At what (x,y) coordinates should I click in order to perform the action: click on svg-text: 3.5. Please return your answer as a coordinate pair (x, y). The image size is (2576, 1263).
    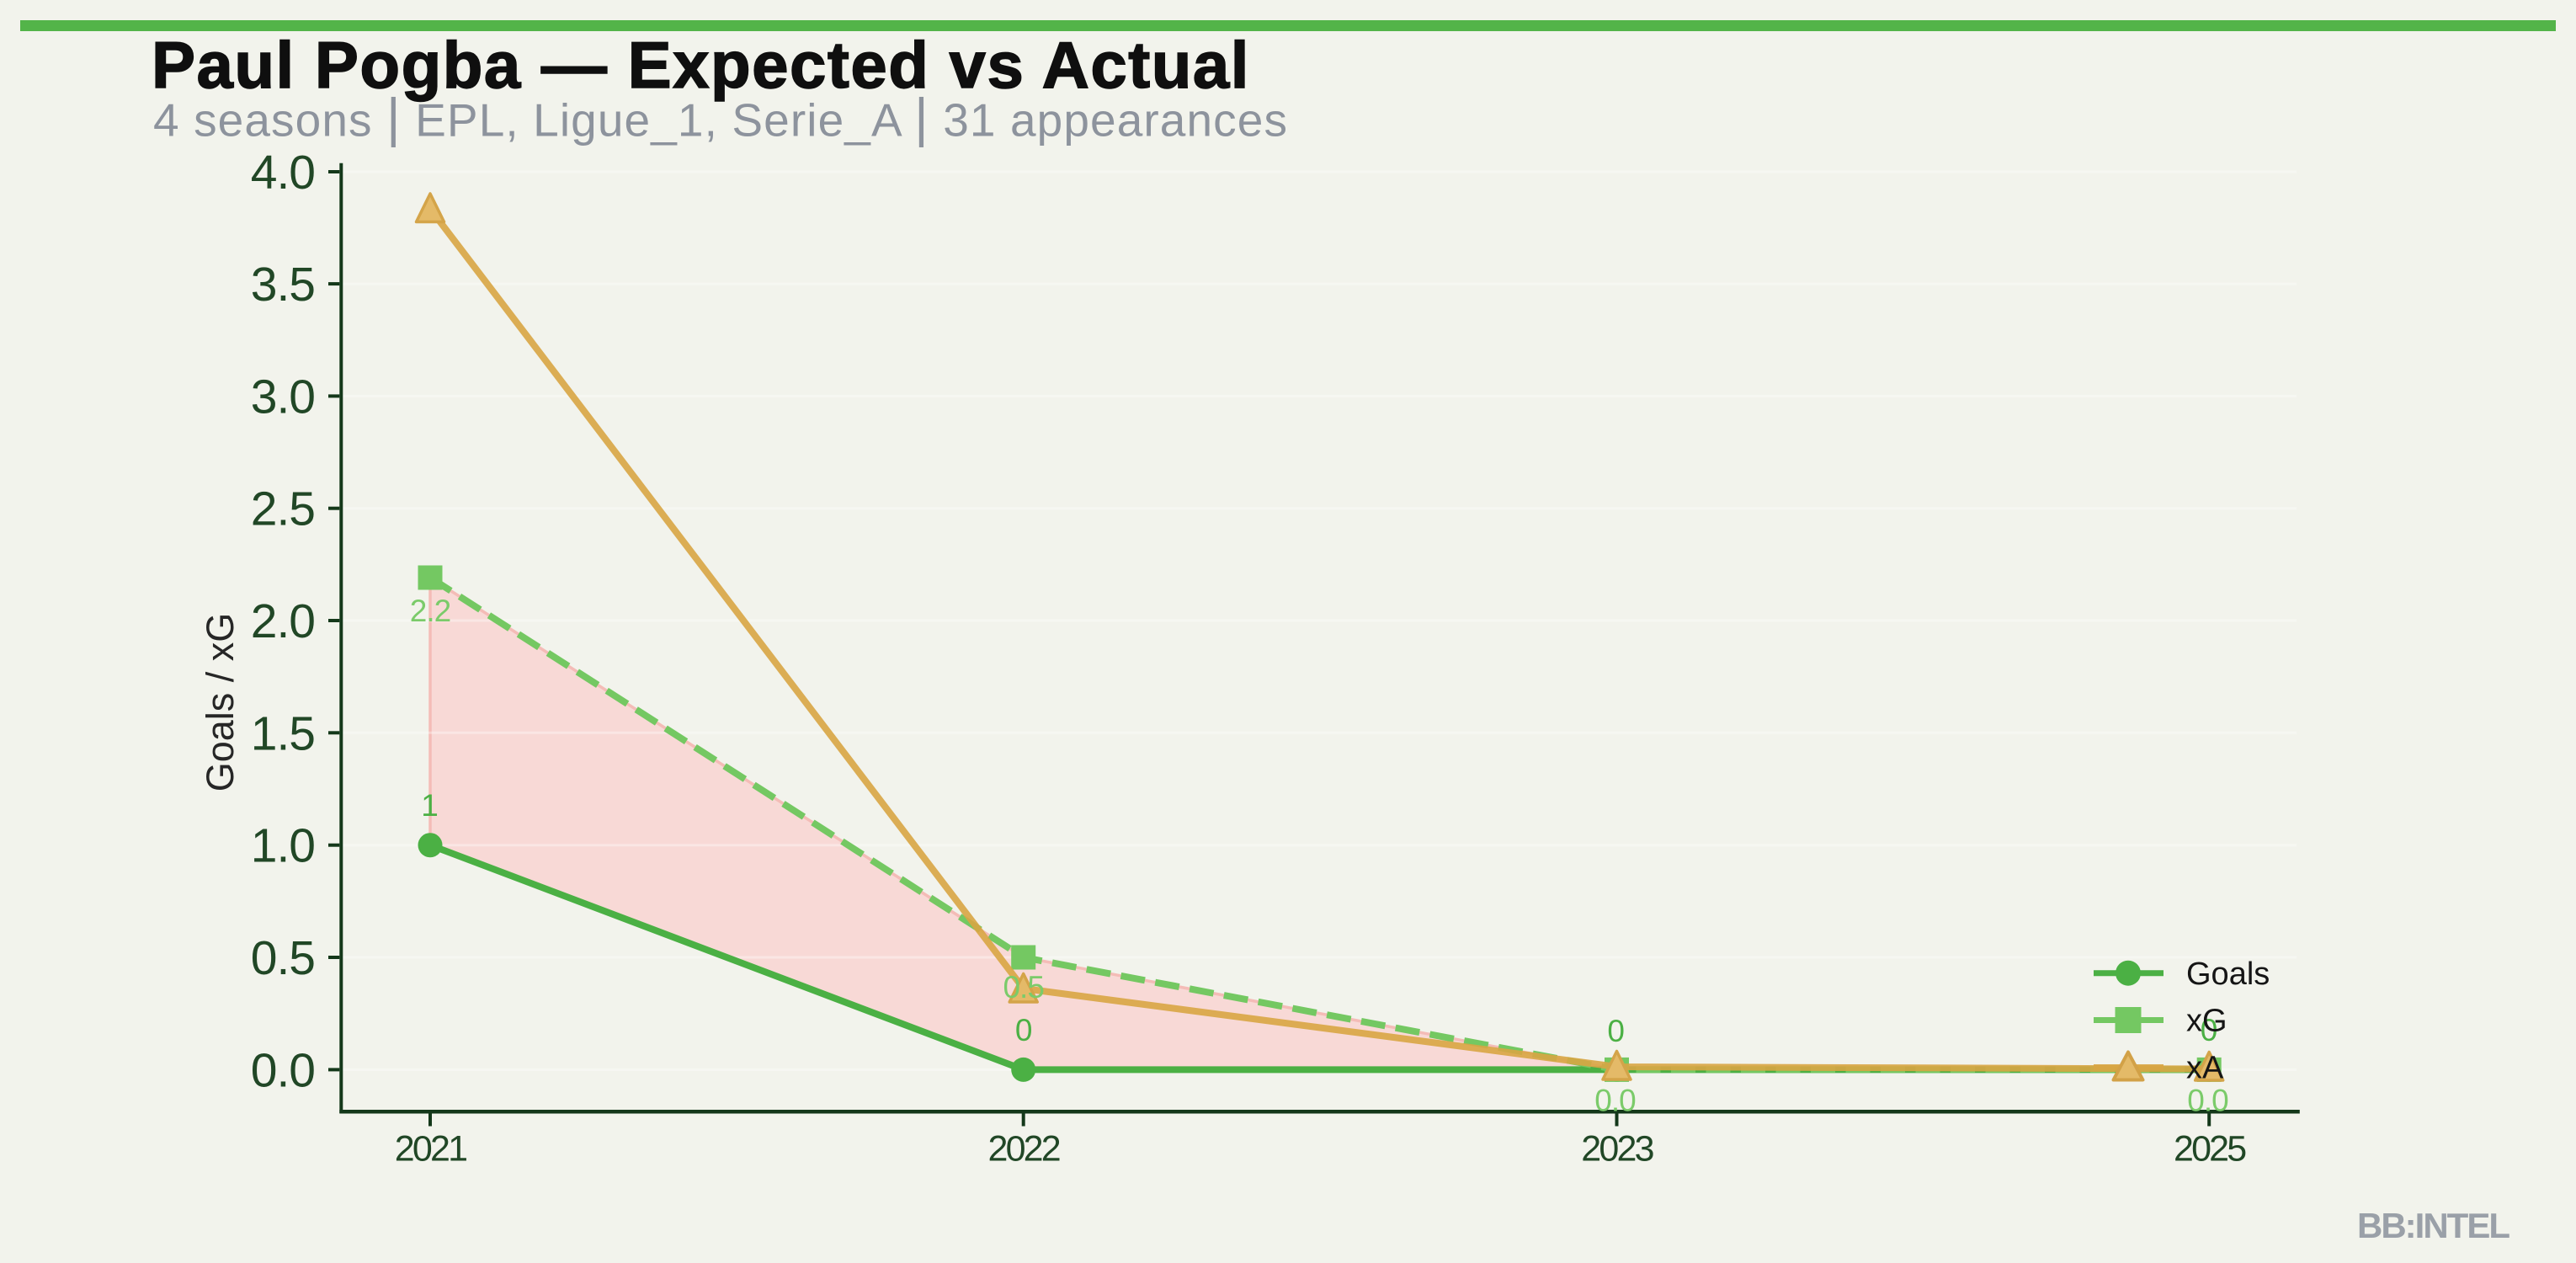
    Looking at the image, I should click on (283, 285).